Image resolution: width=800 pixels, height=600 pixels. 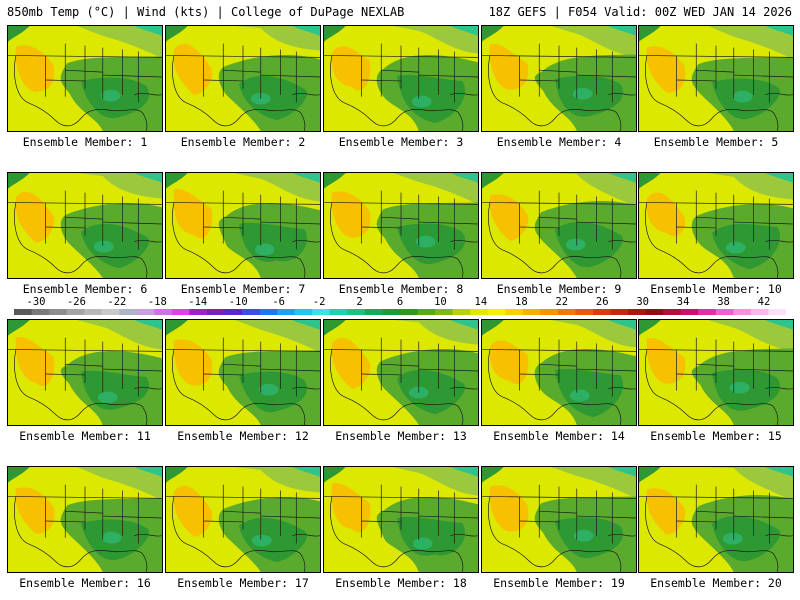 I want to click on member-10-map, so click(x=716, y=225).